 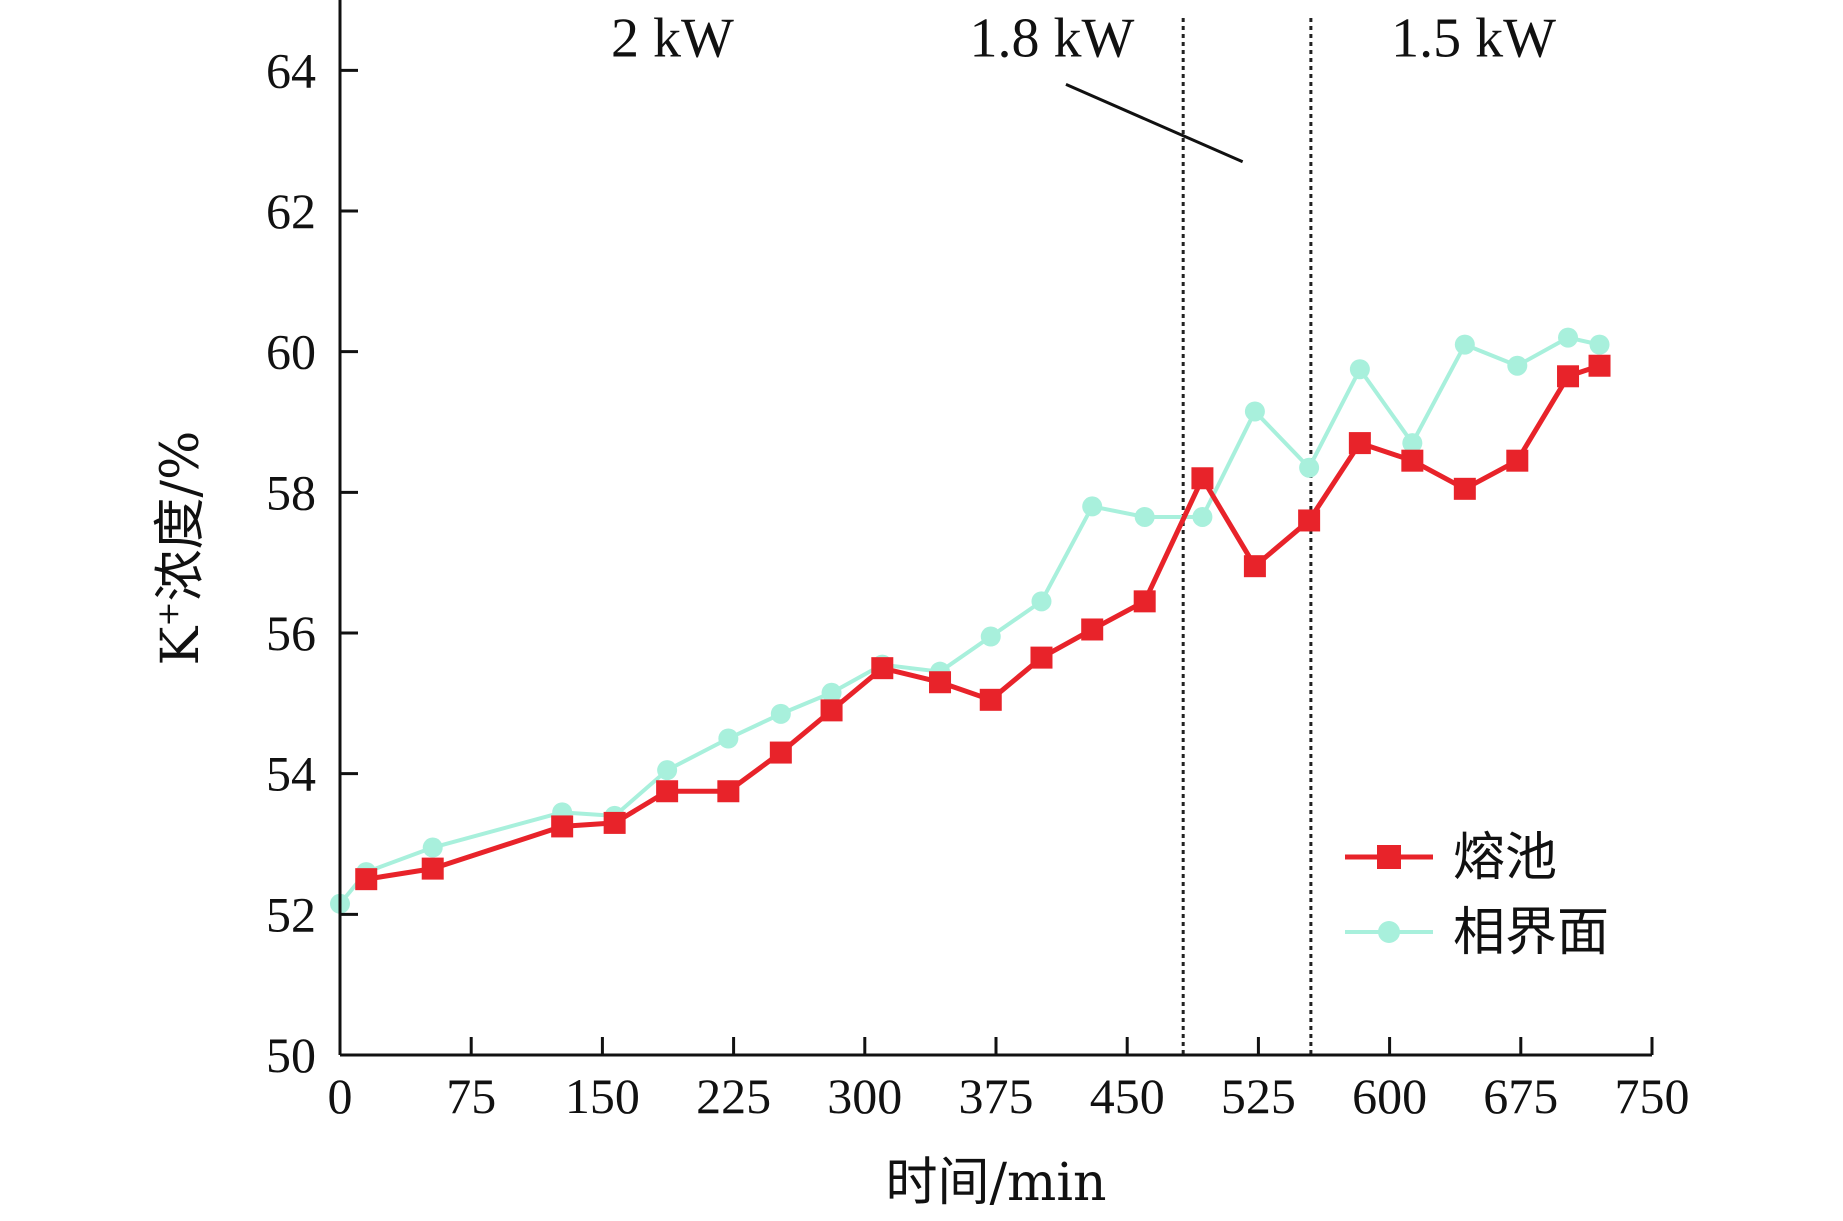 I want to click on x-tick-label: 75, so click(x=471, y=1096).